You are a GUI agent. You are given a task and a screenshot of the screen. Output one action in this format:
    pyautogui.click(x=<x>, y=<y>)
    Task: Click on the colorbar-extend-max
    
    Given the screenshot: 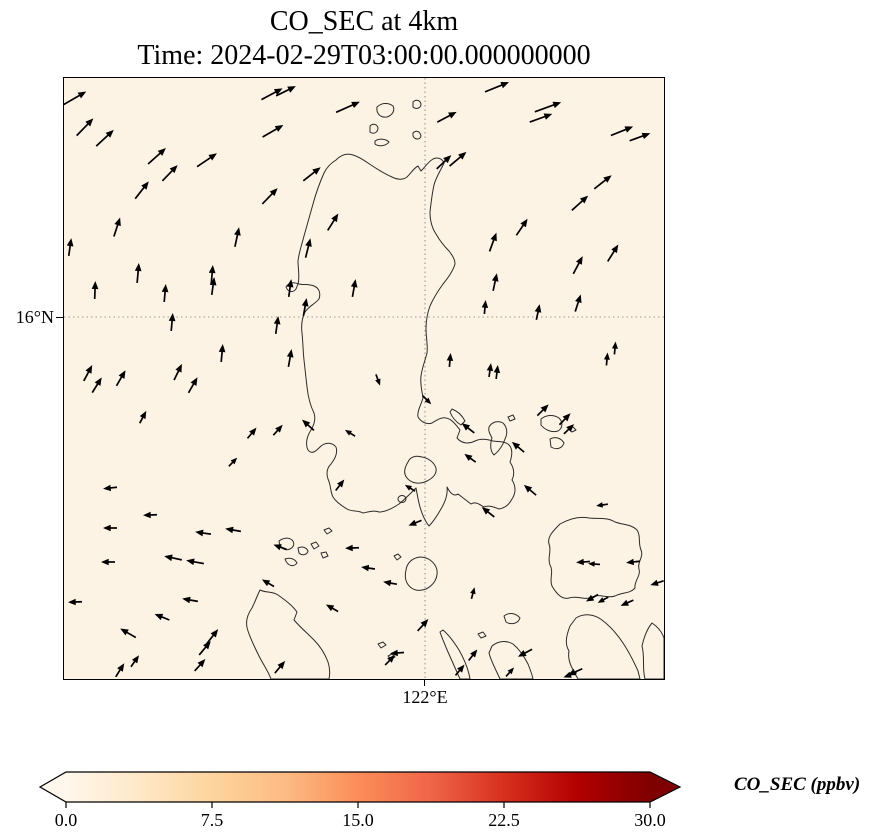 What is the action you would take?
    pyautogui.click(x=665, y=787)
    